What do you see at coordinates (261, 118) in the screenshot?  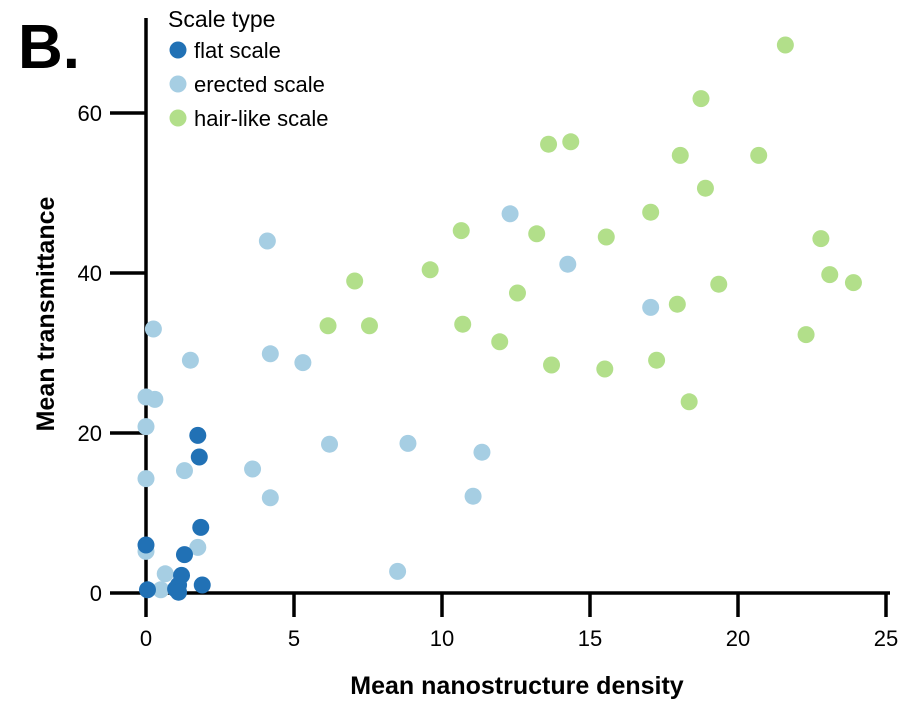 I see `legend-label-hair-like-scale: hair-like scale` at bounding box center [261, 118].